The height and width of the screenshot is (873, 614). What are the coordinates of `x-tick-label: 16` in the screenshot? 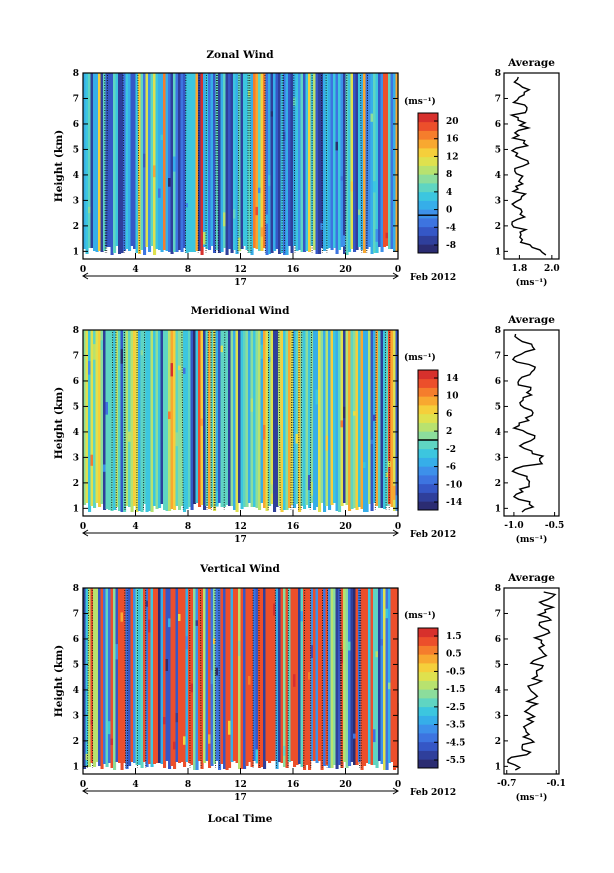 It's located at (293, 270).